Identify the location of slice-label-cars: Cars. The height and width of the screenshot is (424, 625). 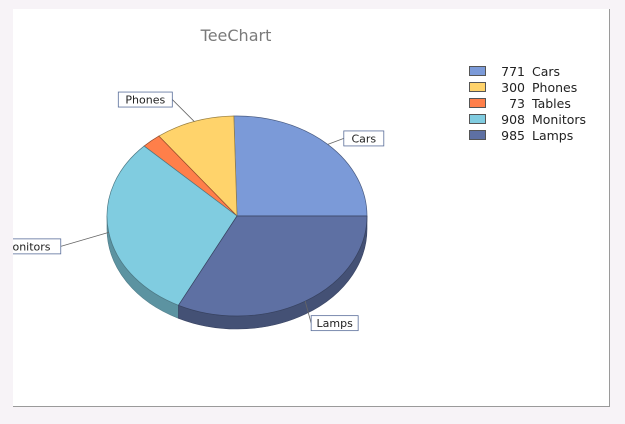
(363, 138).